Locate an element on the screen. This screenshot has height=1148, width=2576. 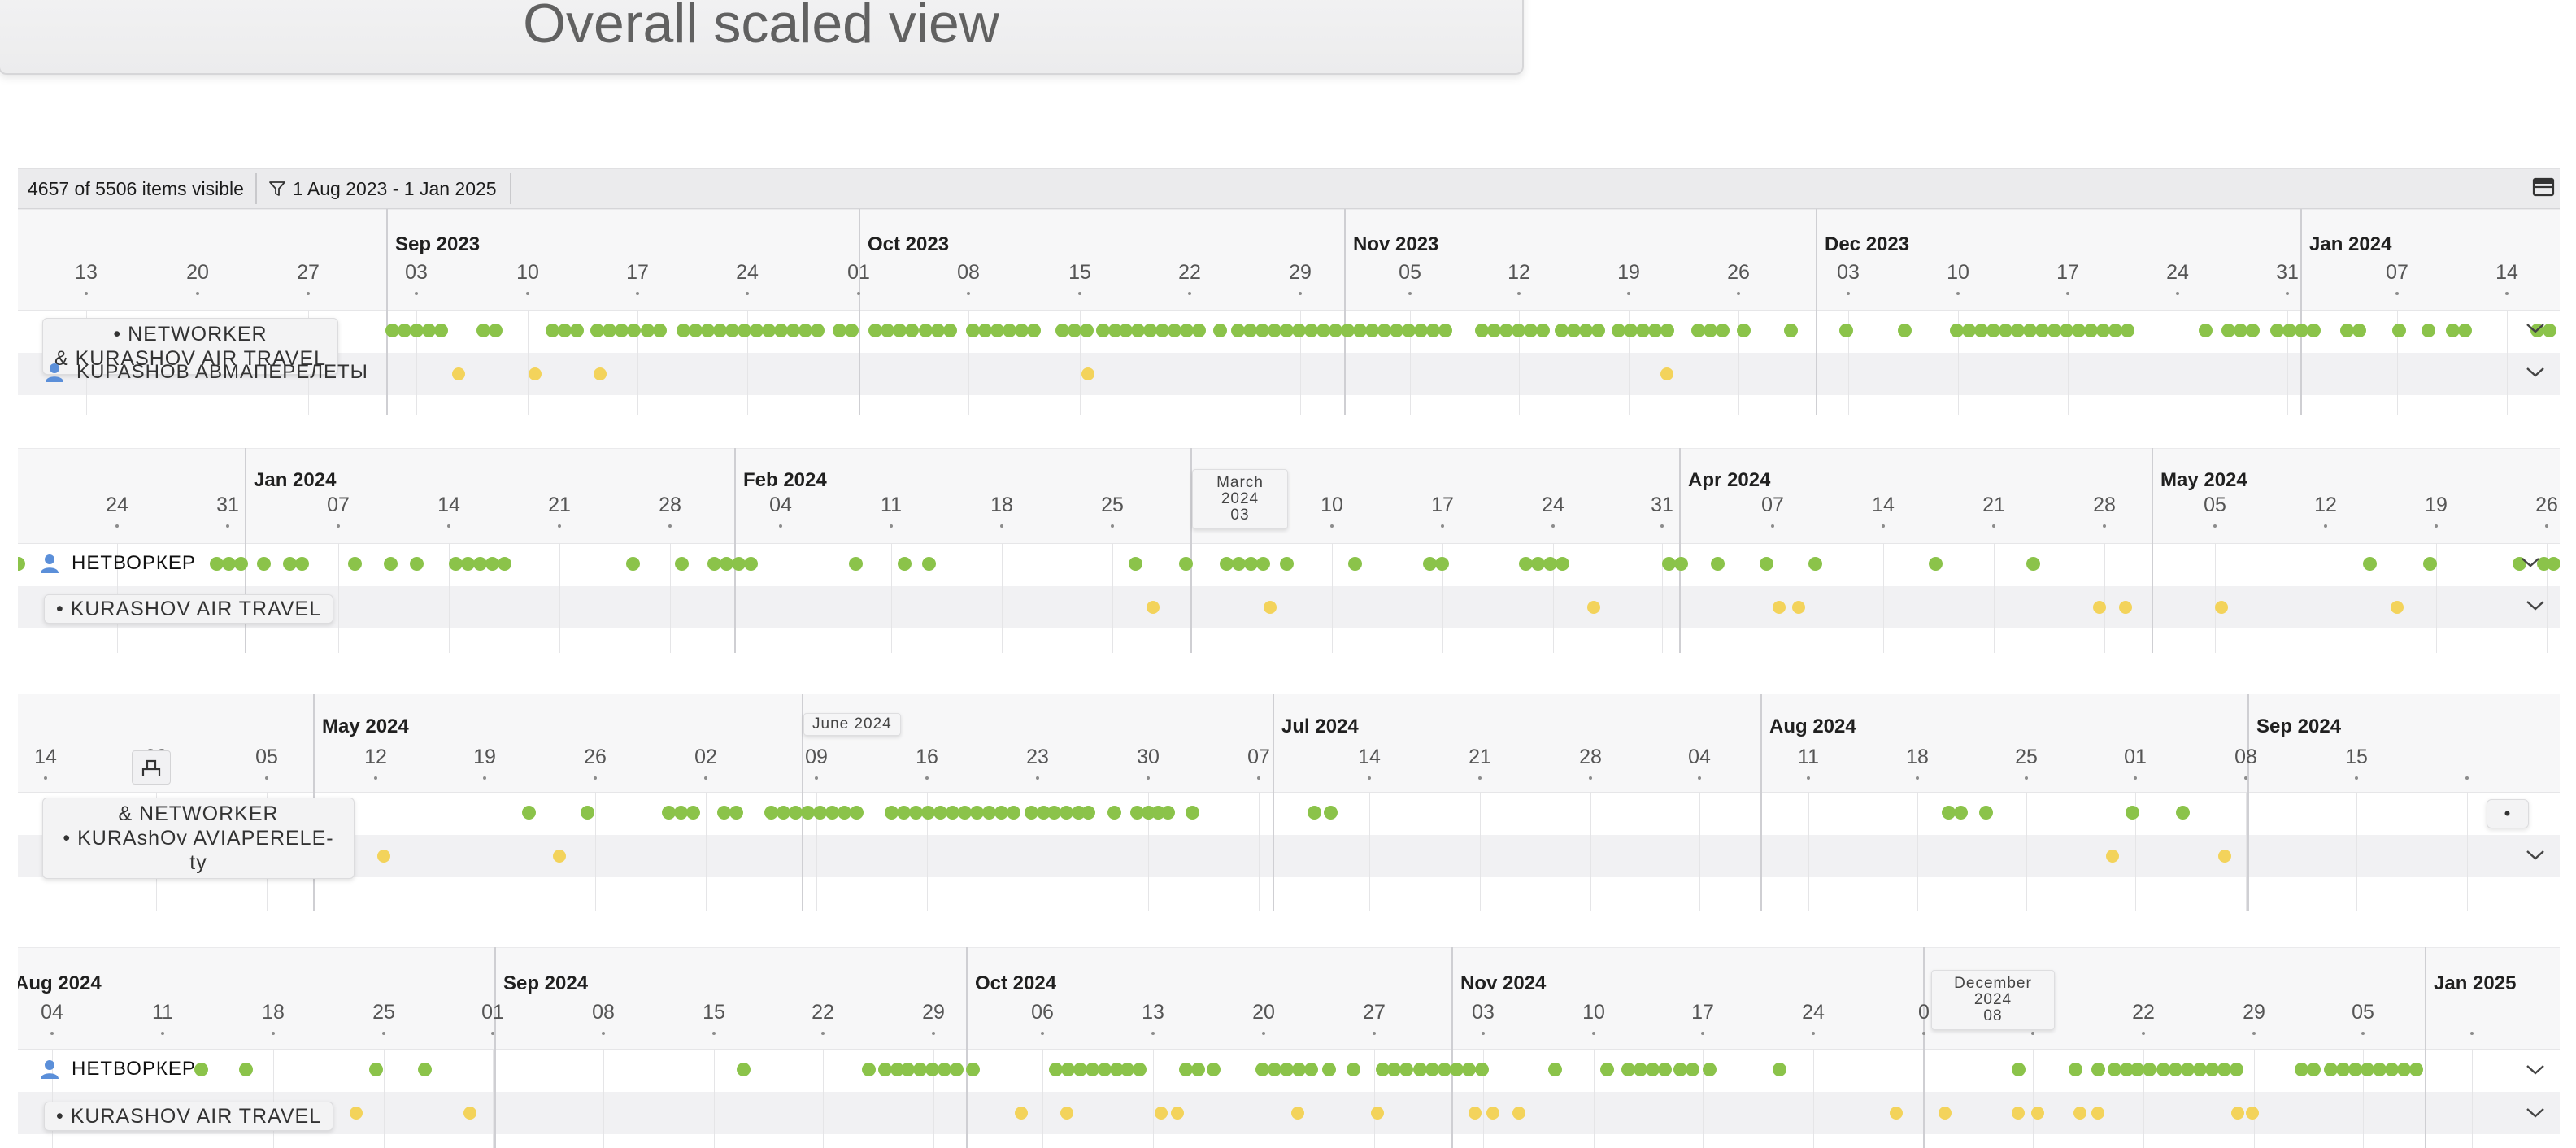
date-filter-button: 1 Aug 2023 - 1 Jan 2025 is located at coordinates (384, 189).